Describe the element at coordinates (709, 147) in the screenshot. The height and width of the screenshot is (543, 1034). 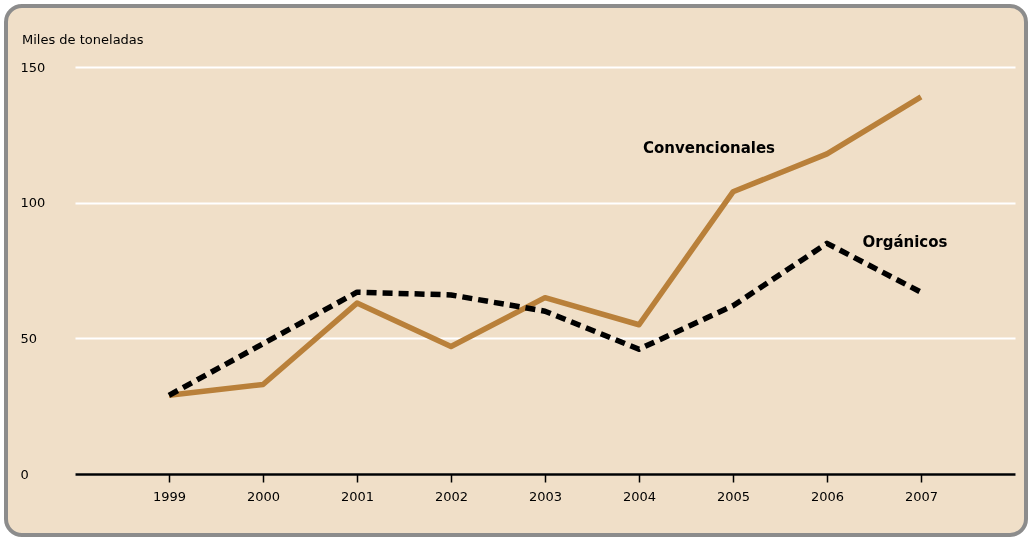
I see `series-label: Convencionales` at that location.